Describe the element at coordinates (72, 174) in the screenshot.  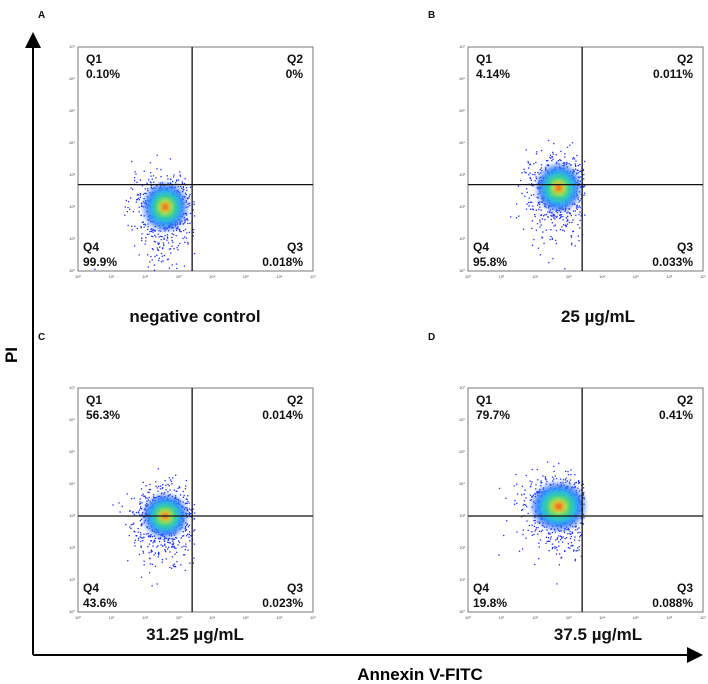
I see `y-tick-label: 10³` at that location.